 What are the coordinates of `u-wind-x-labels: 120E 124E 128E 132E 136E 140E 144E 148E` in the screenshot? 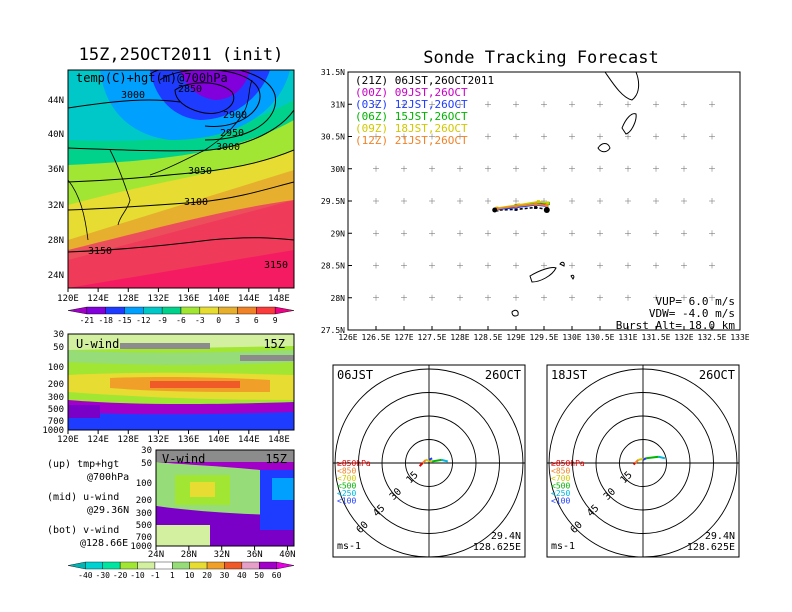 It's located at (173, 437).